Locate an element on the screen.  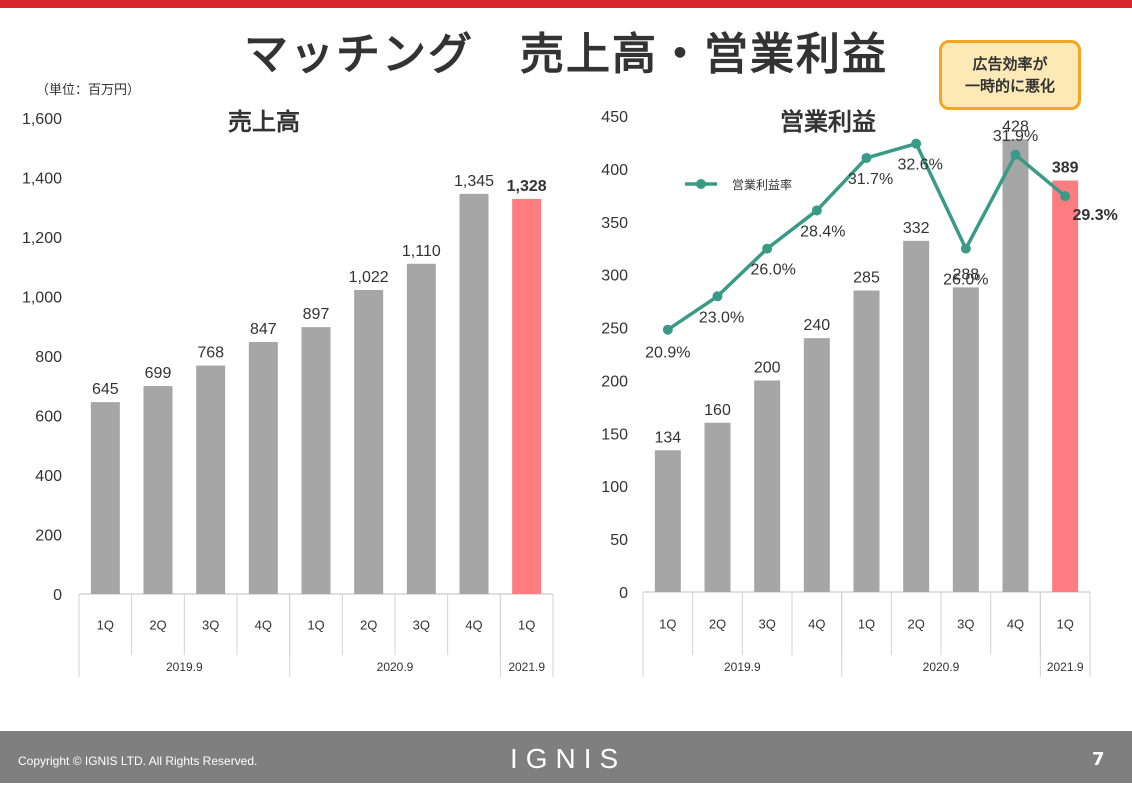
y-tick-label: 1,600 is located at coordinates (42, 119).